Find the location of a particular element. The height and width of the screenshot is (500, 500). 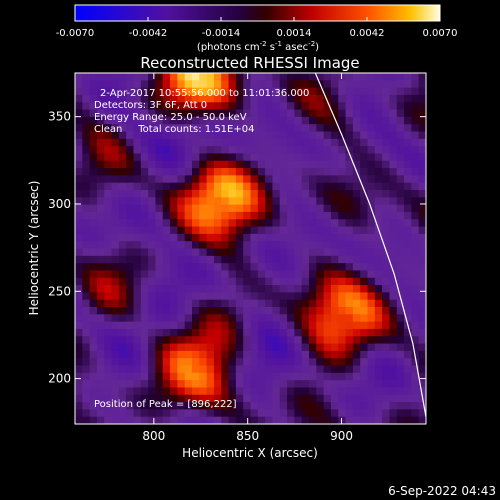

colorbar-tick-label: -0.0070 is located at coordinates (75, 33).